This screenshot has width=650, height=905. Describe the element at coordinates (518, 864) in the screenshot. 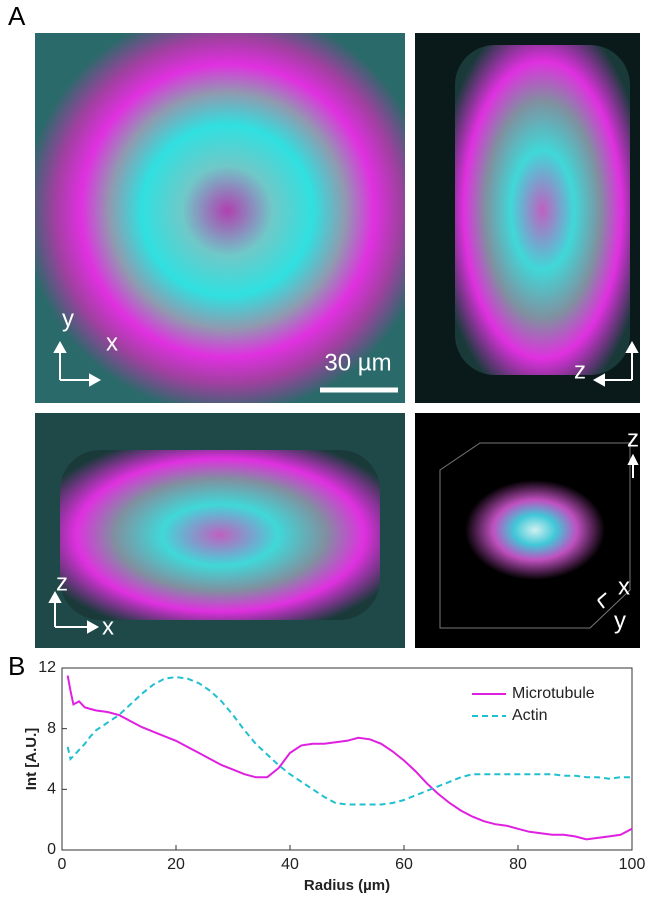

I see `x-tick-label: 80` at that location.